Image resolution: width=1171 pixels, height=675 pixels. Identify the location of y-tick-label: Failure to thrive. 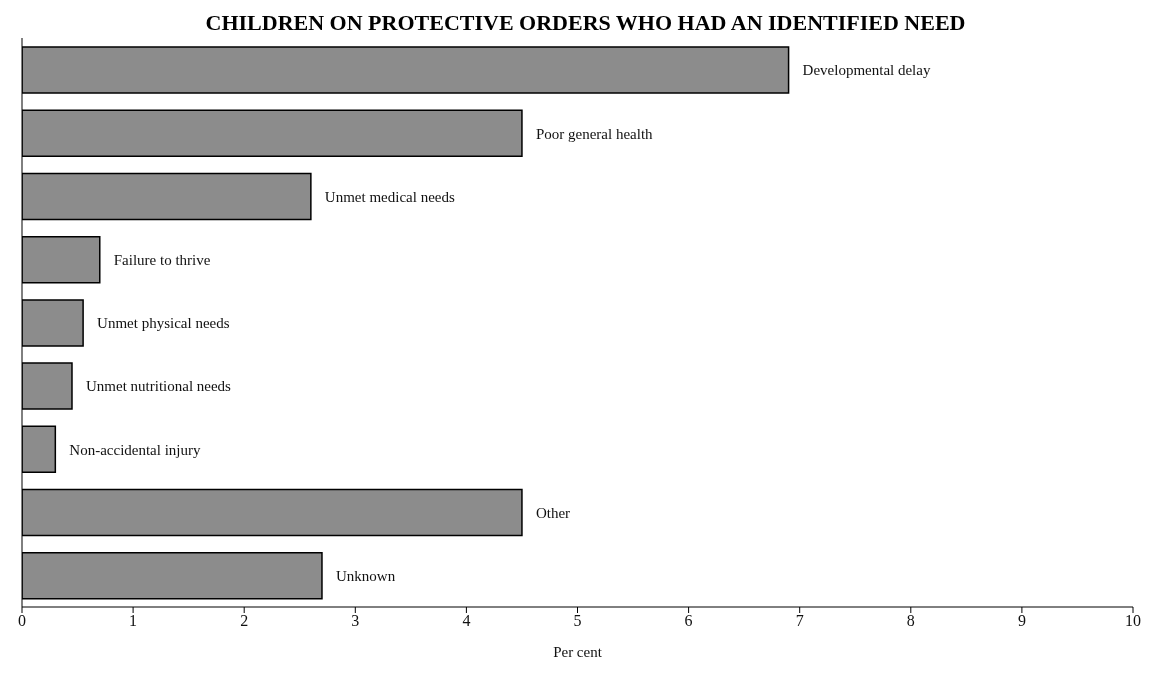
(162, 259).